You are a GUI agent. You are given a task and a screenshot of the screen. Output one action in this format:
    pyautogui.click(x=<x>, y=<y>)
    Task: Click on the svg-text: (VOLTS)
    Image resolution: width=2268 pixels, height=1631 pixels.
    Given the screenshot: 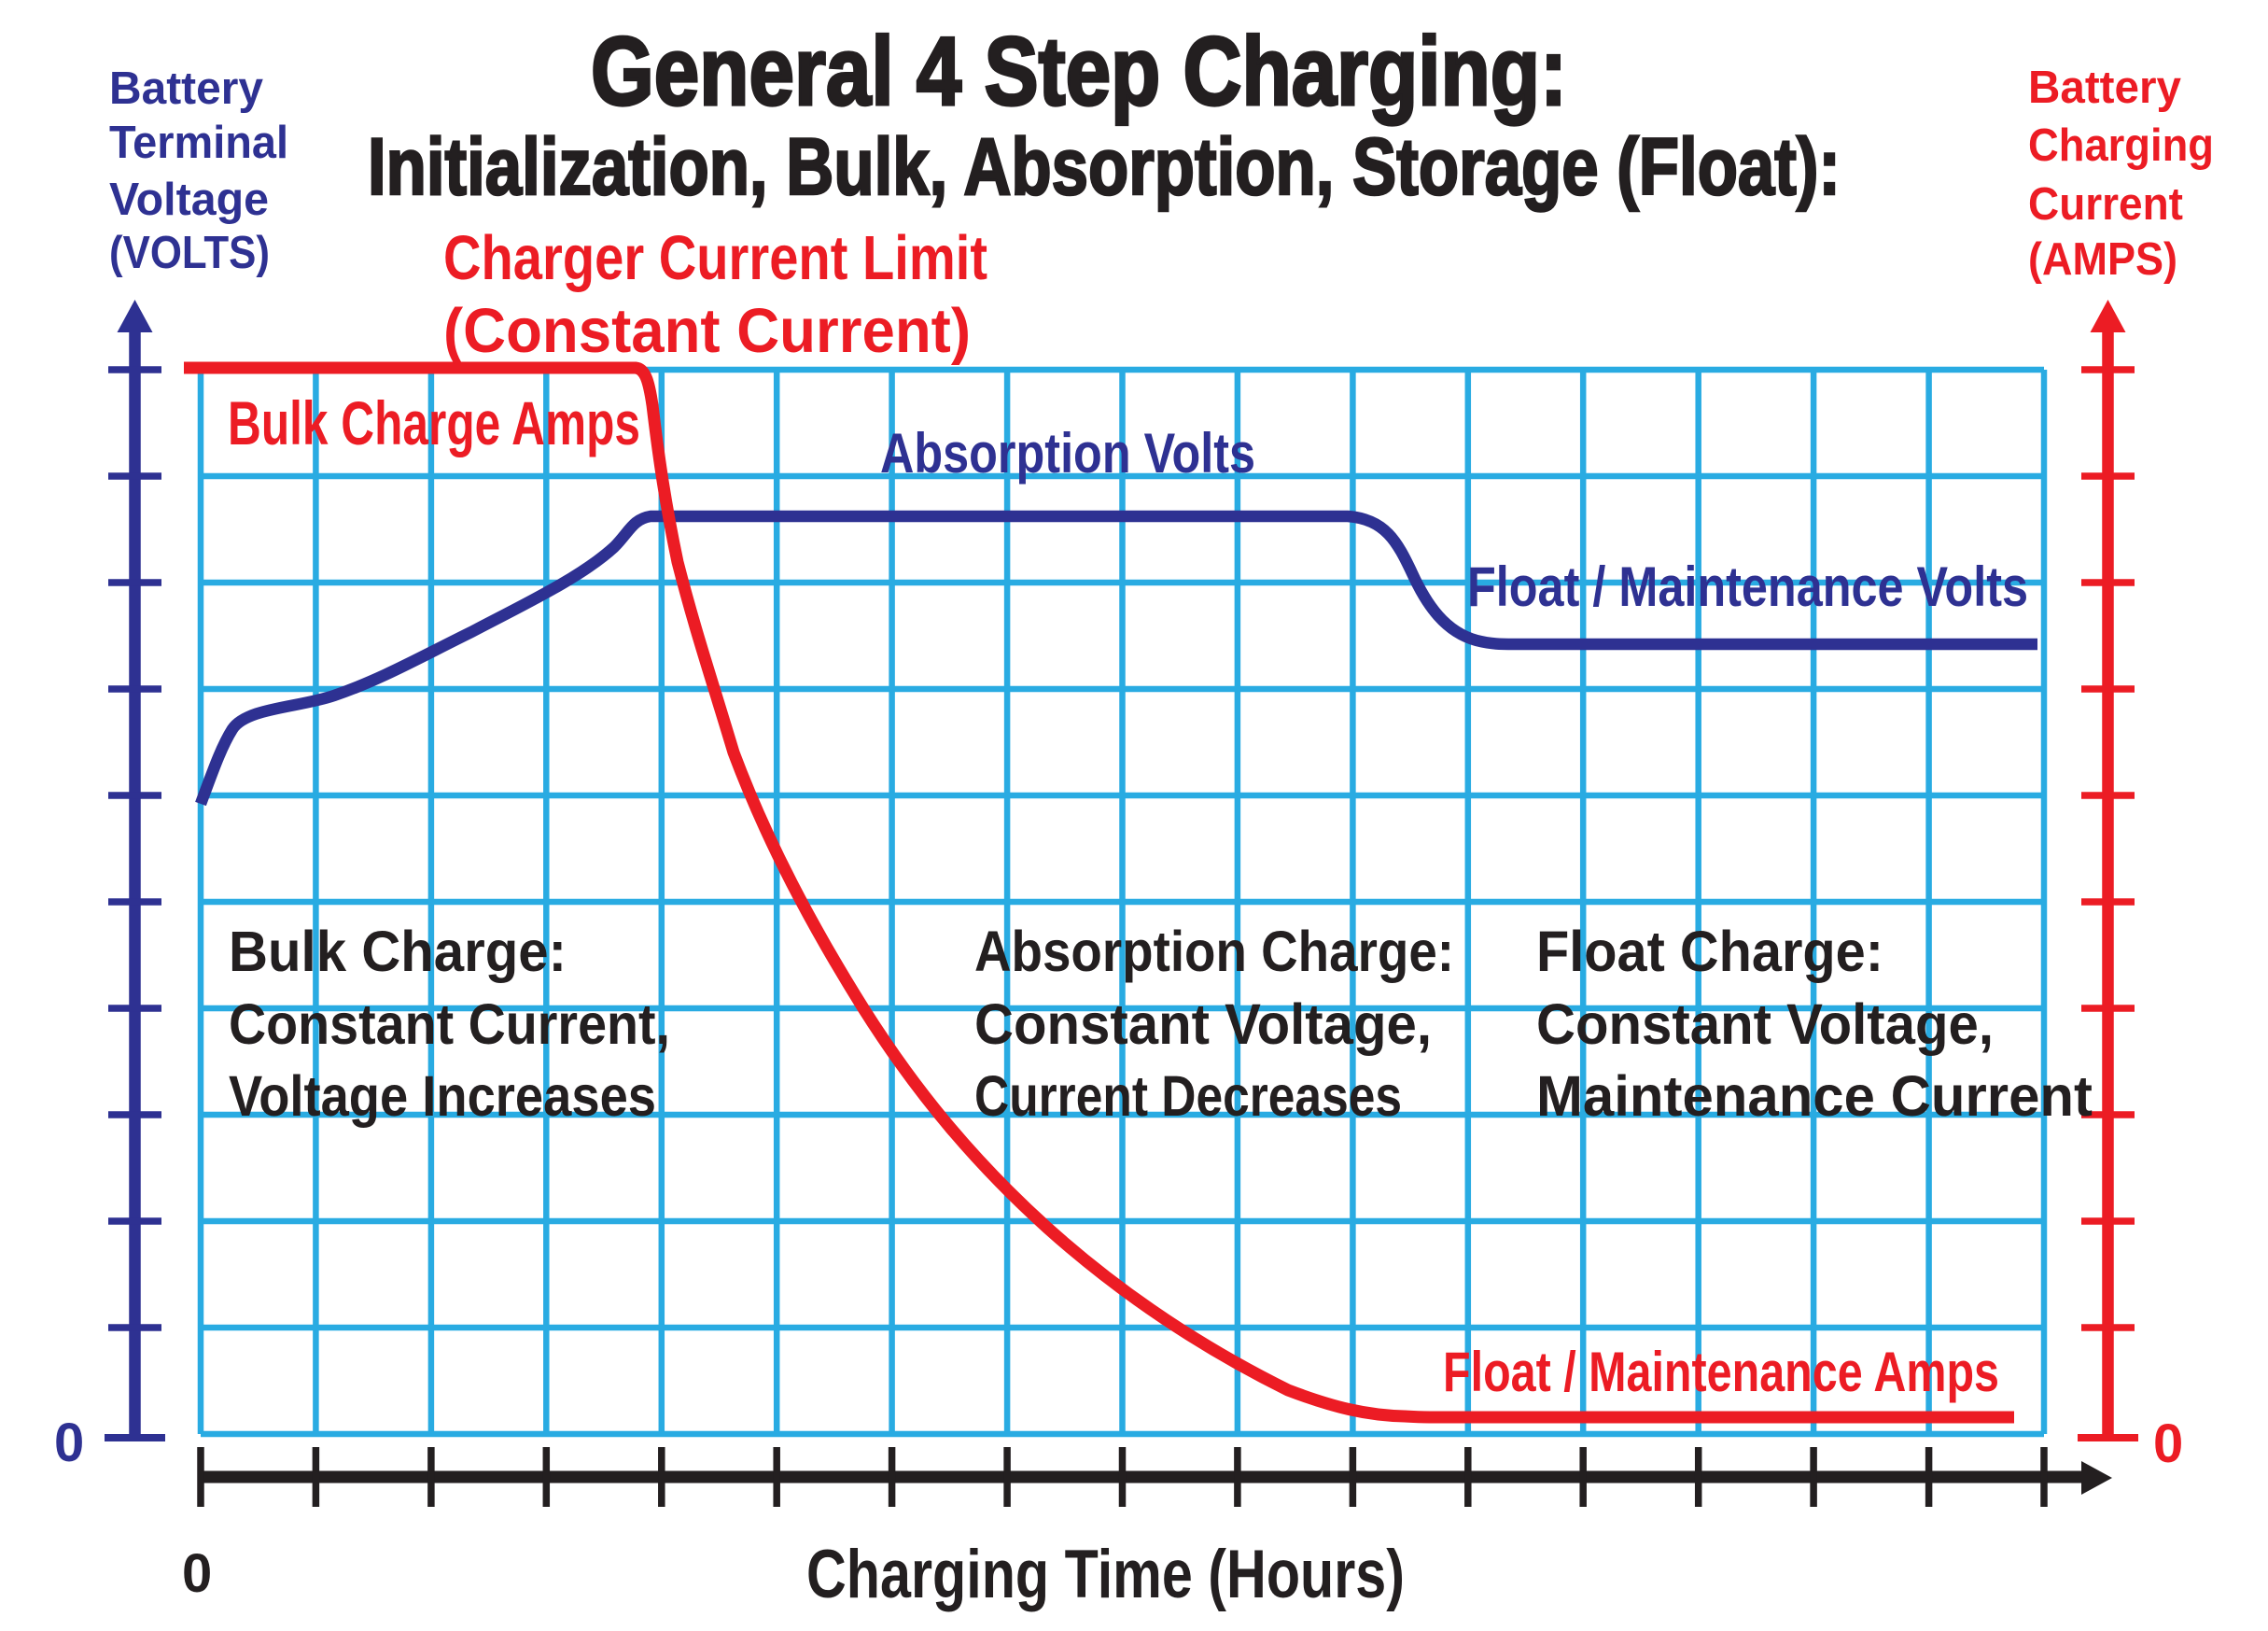 What is the action you would take?
    pyautogui.click(x=189, y=253)
    